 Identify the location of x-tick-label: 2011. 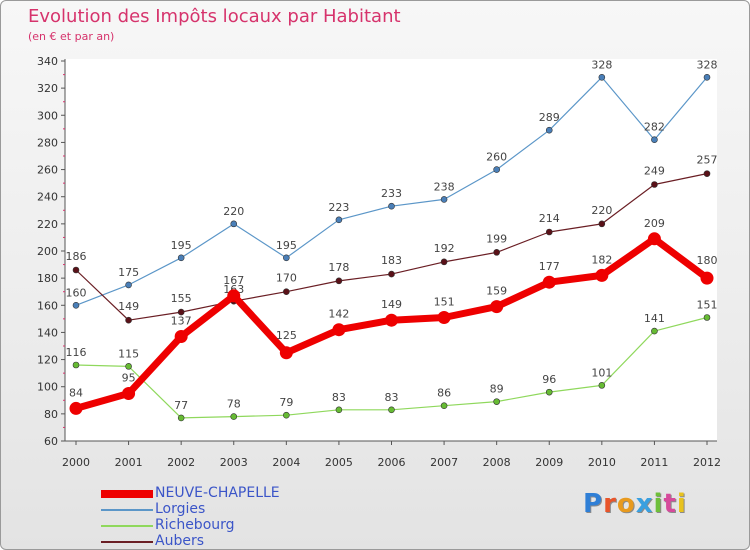
(654, 462).